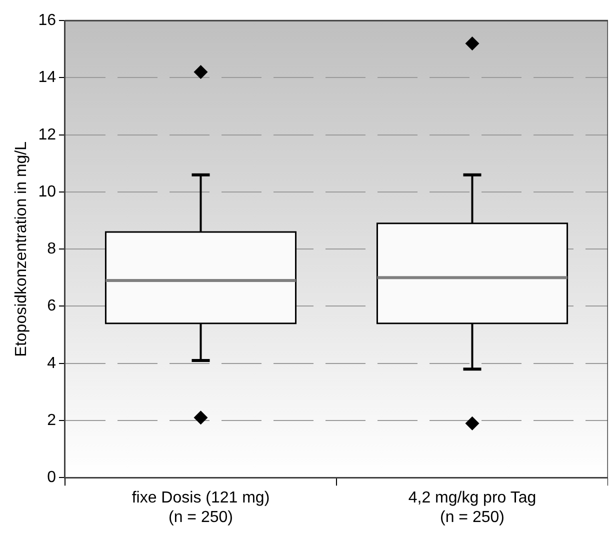 The height and width of the screenshot is (538, 616). What do you see at coordinates (201, 508) in the screenshot?
I see `x-tick-label: fixe Dosis (121 mg) (n = 250)` at bounding box center [201, 508].